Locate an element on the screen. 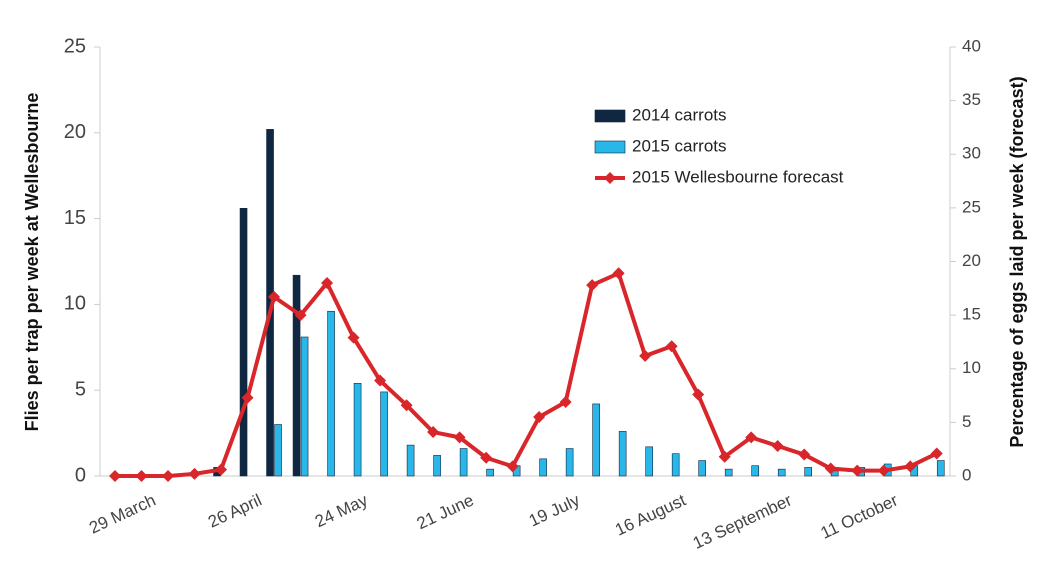 The width and height of the screenshot is (1038, 562). x-tick-label: 21 June is located at coordinates (445, 511).